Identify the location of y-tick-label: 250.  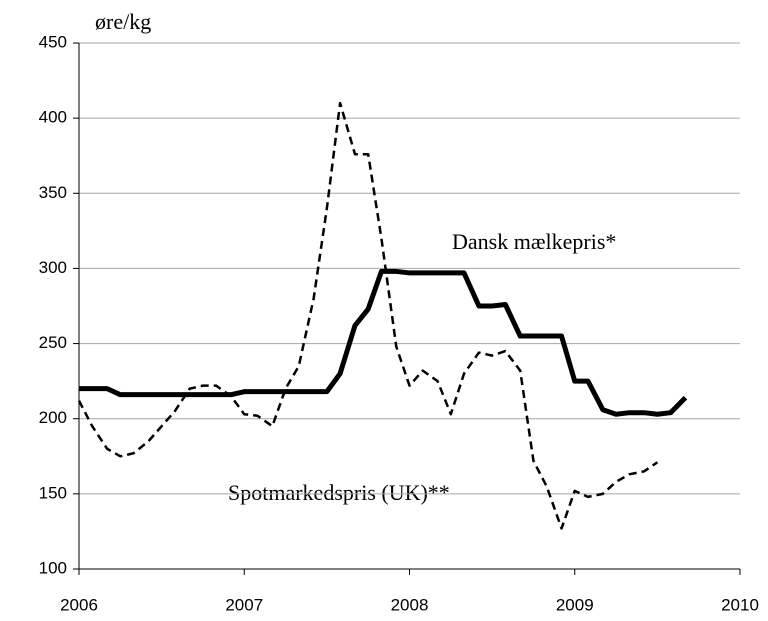
(53, 342).